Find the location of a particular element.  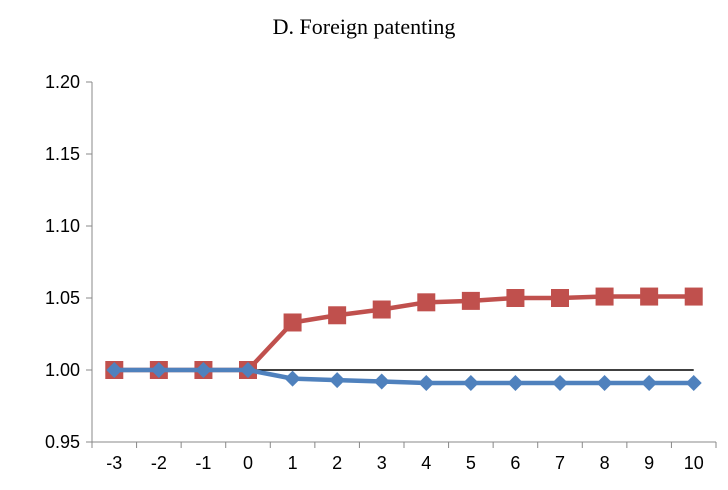

x-tick-label: 9 is located at coordinates (649, 463).